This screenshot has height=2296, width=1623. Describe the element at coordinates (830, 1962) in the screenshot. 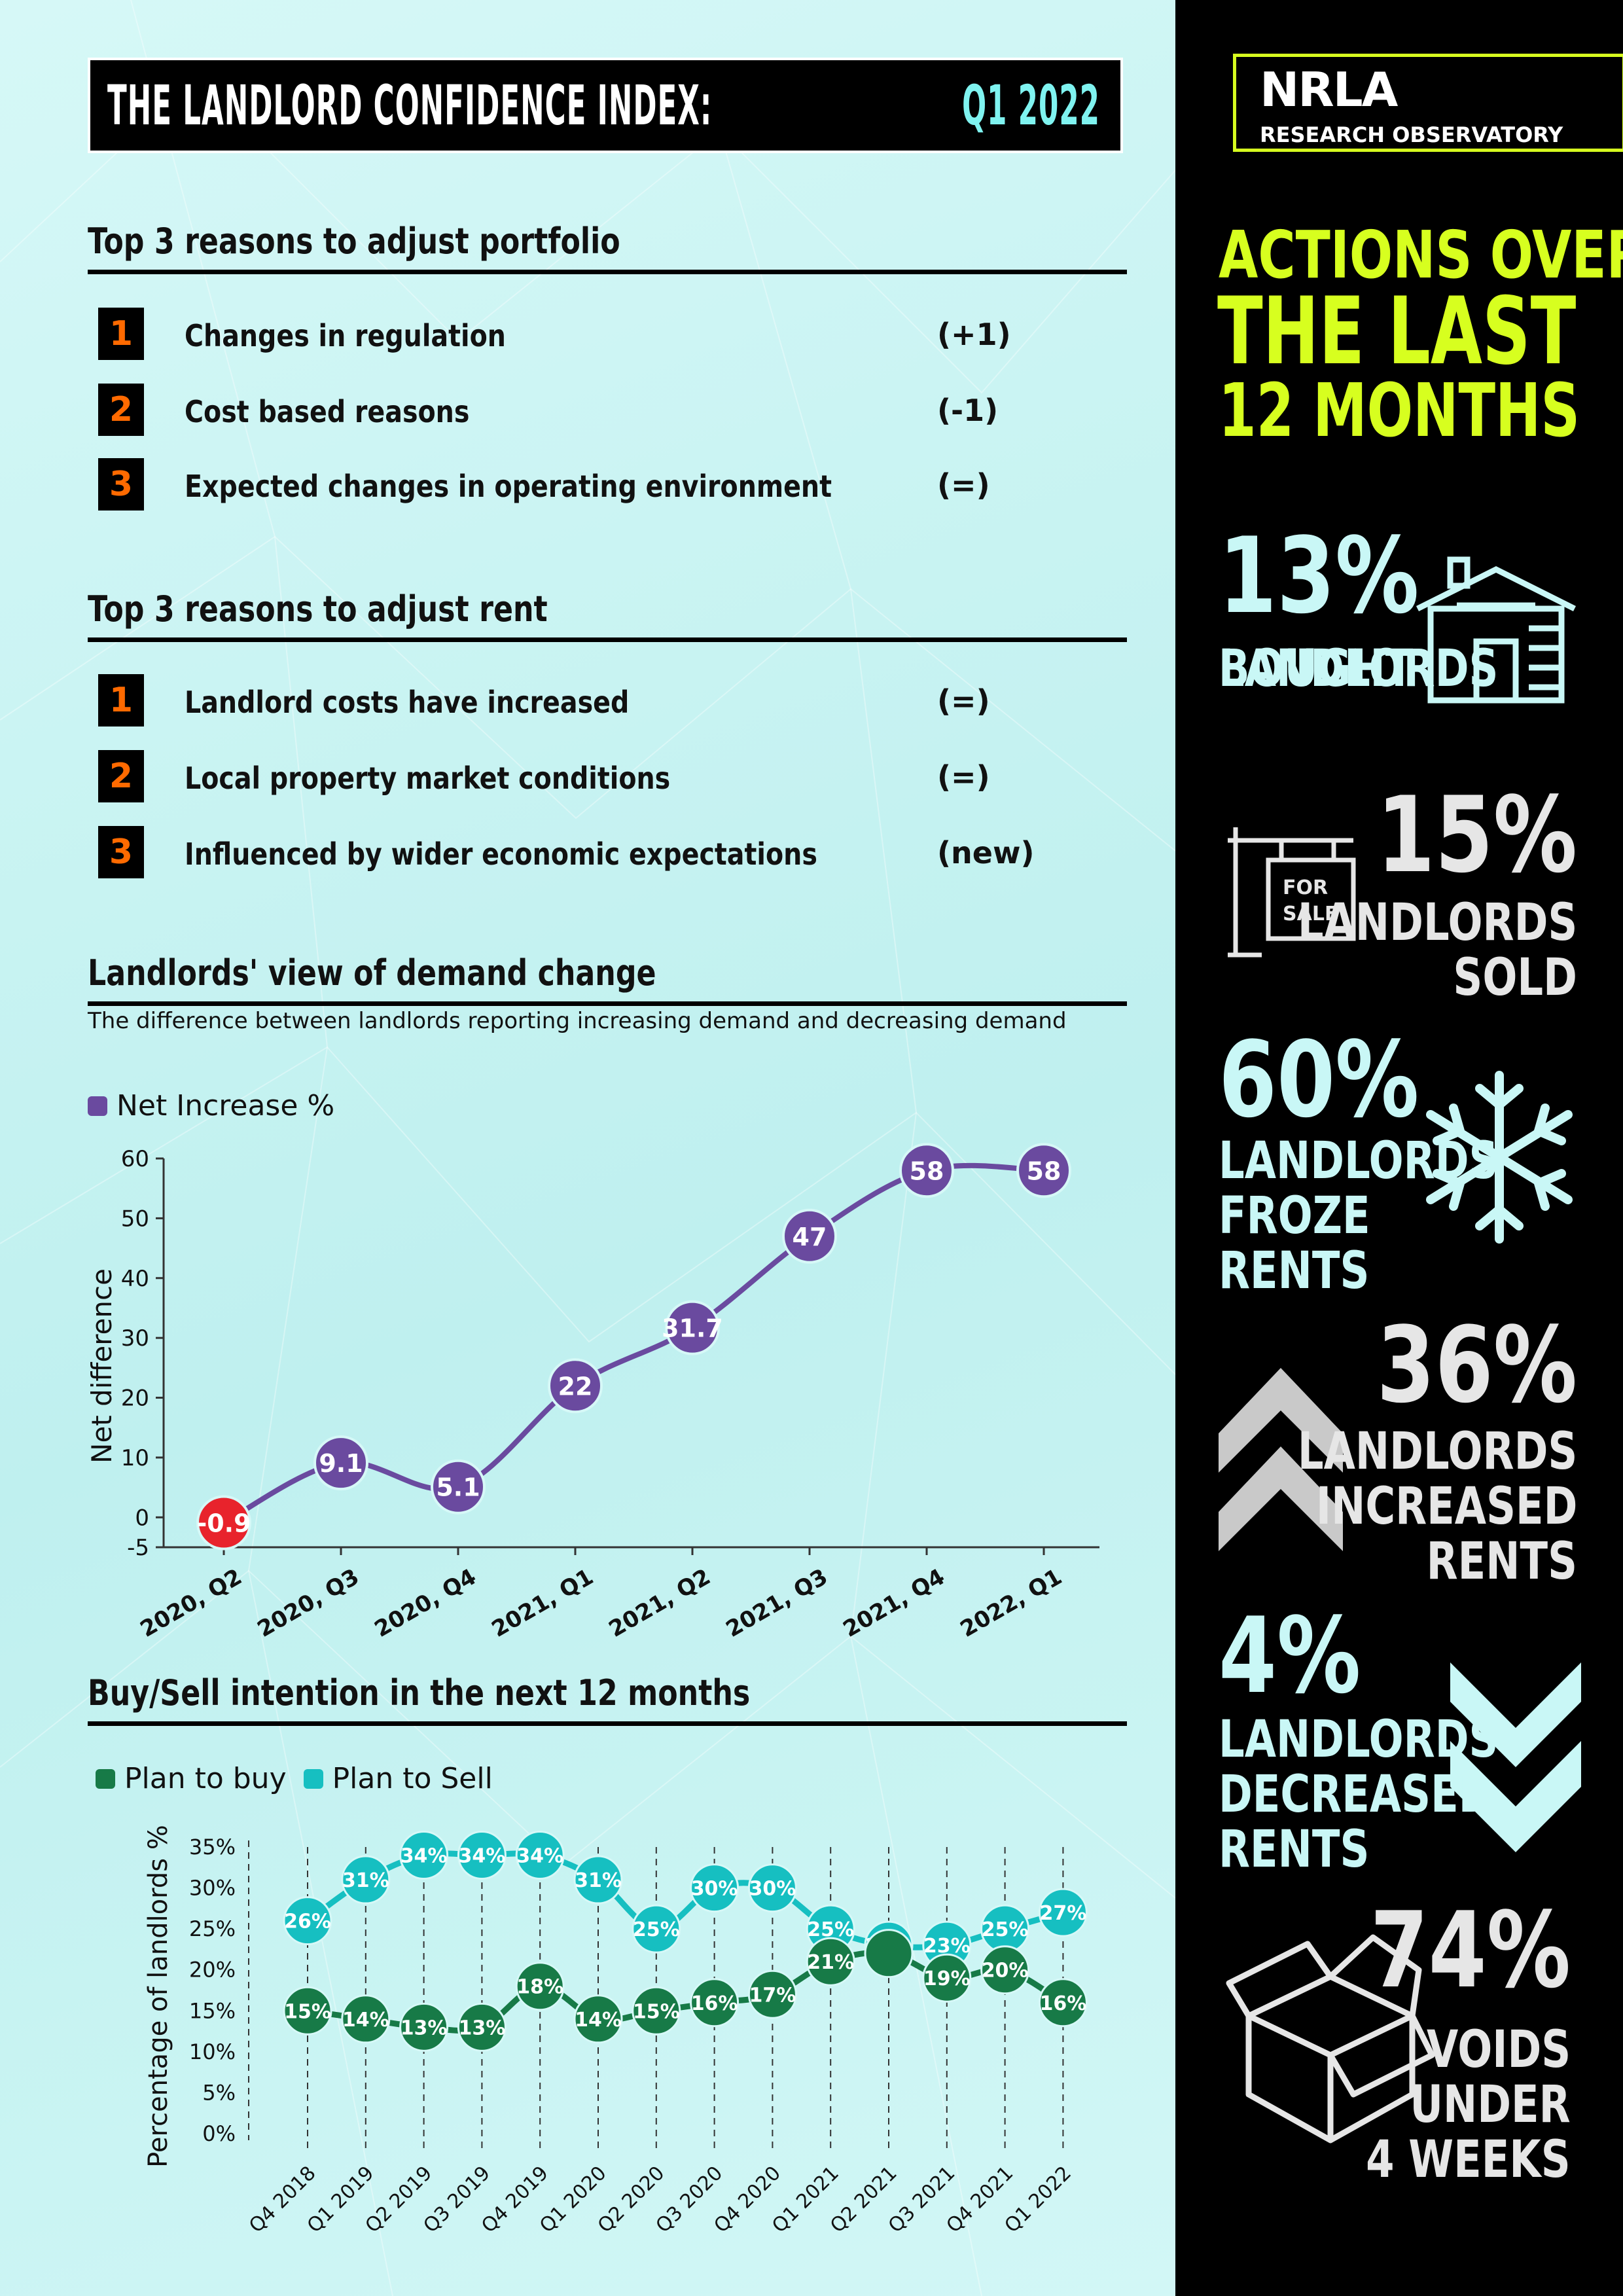

I see `data-label: 21%` at that location.